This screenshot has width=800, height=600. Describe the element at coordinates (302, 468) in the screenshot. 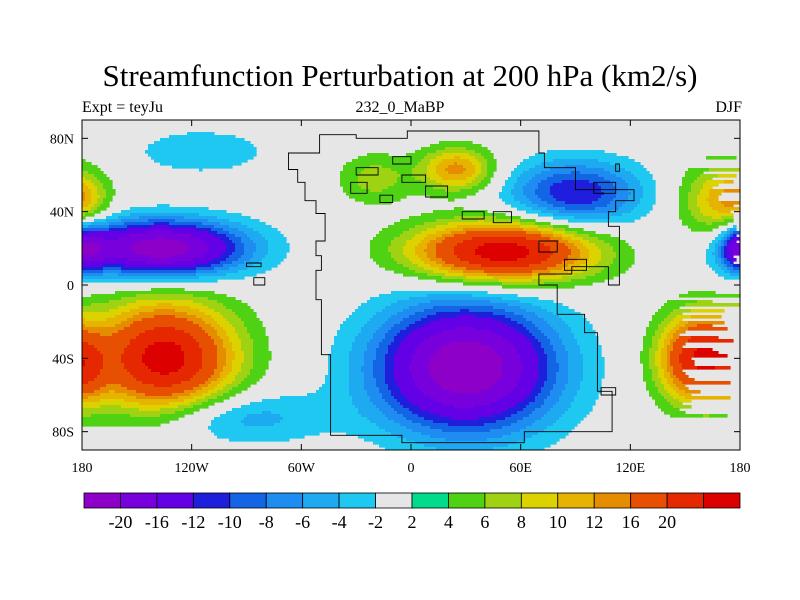

I see `x-tick-label: 60W` at that location.